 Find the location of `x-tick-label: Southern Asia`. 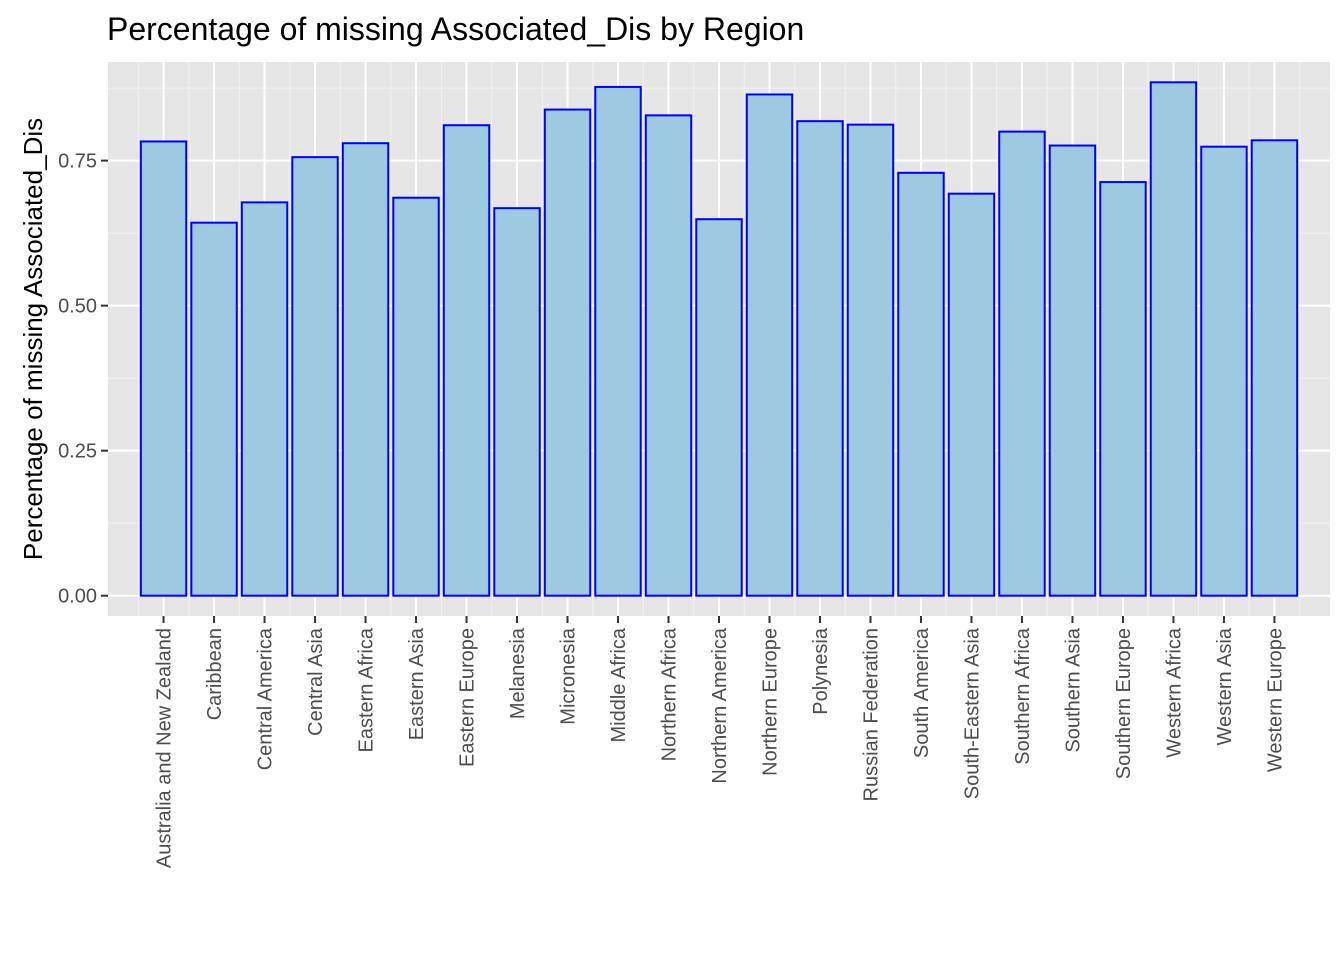

x-tick-label: Southern Asia is located at coordinates (1073, 689).